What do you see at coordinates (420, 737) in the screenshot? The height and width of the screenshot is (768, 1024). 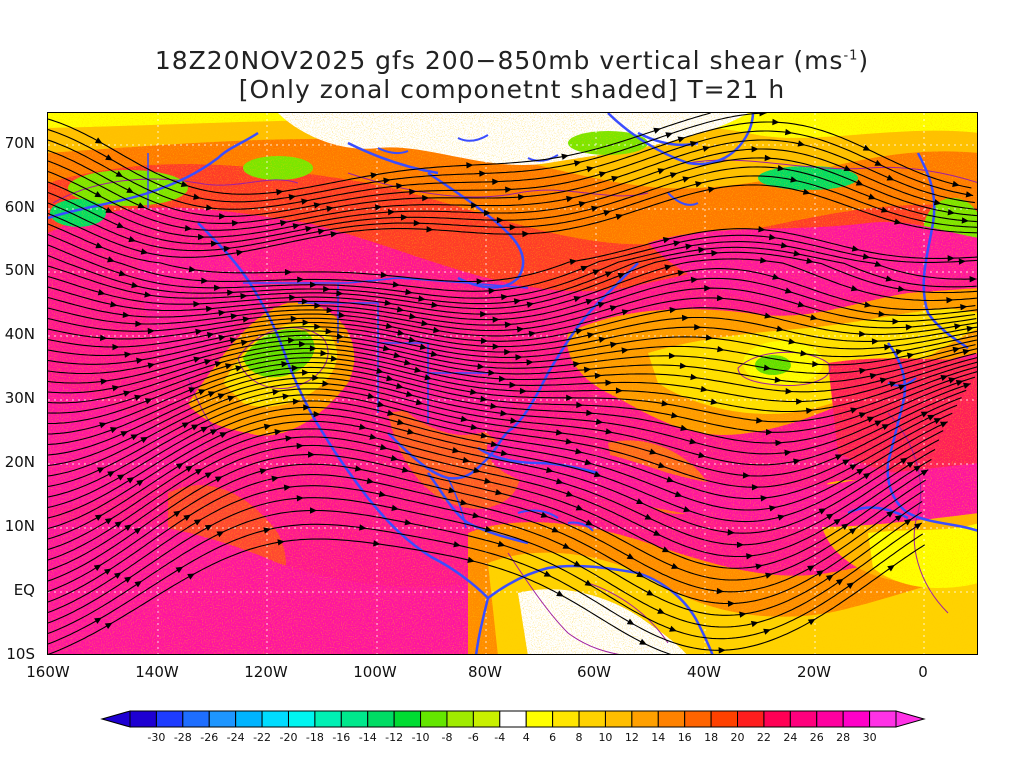 I see `colorbar-label: -10` at bounding box center [420, 737].